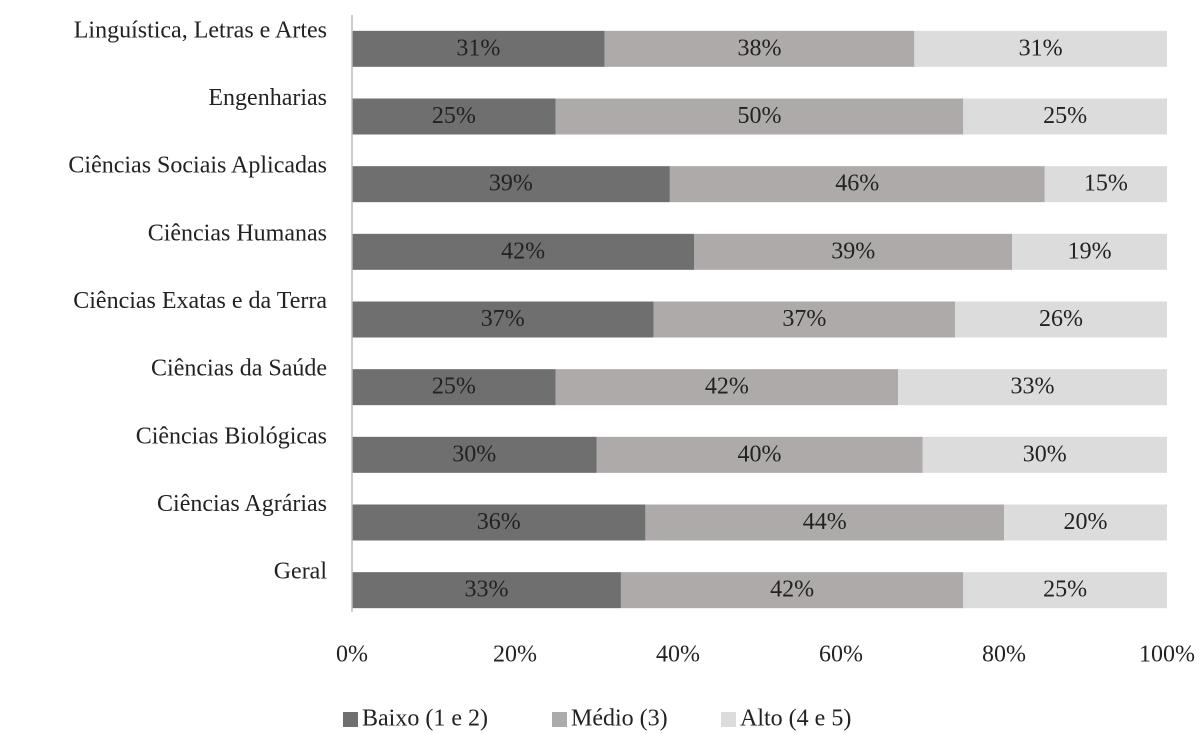 The width and height of the screenshot is (1200, 734). Describe the element at coordinates (301, 572) in the screenshot. I see `y-tick-label: Geral` at that location.